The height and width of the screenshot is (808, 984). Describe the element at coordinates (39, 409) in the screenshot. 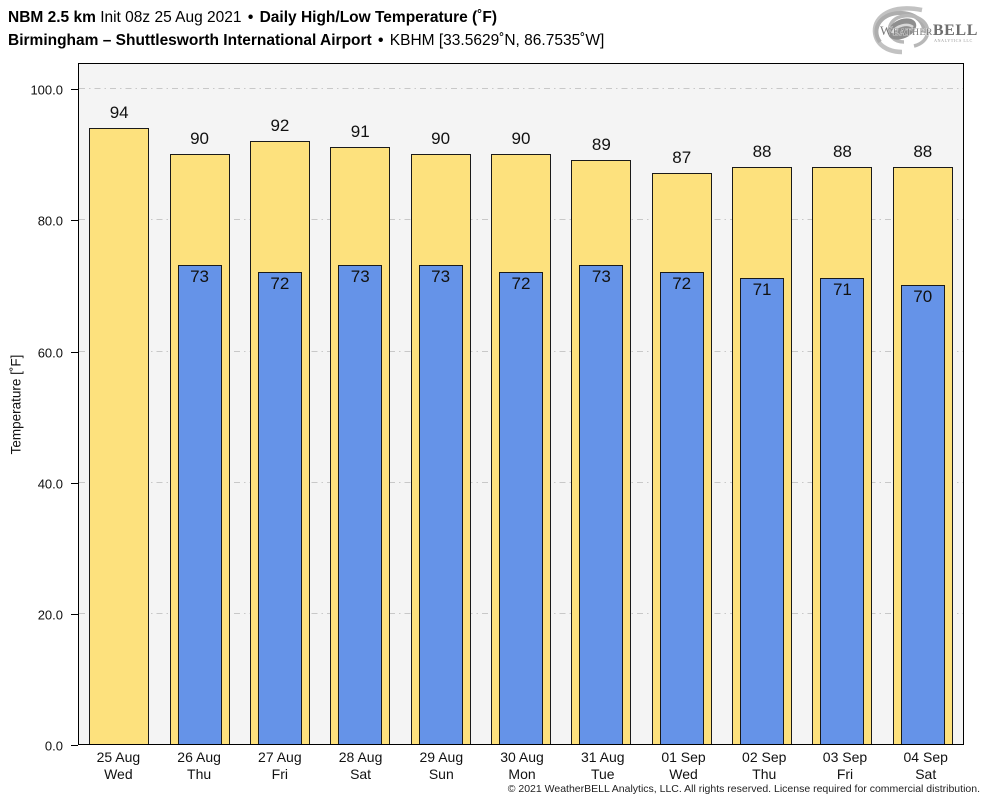

I see `y-axis: 0.0 20.0 40.0 60.0 80.0 100.0` at that location.